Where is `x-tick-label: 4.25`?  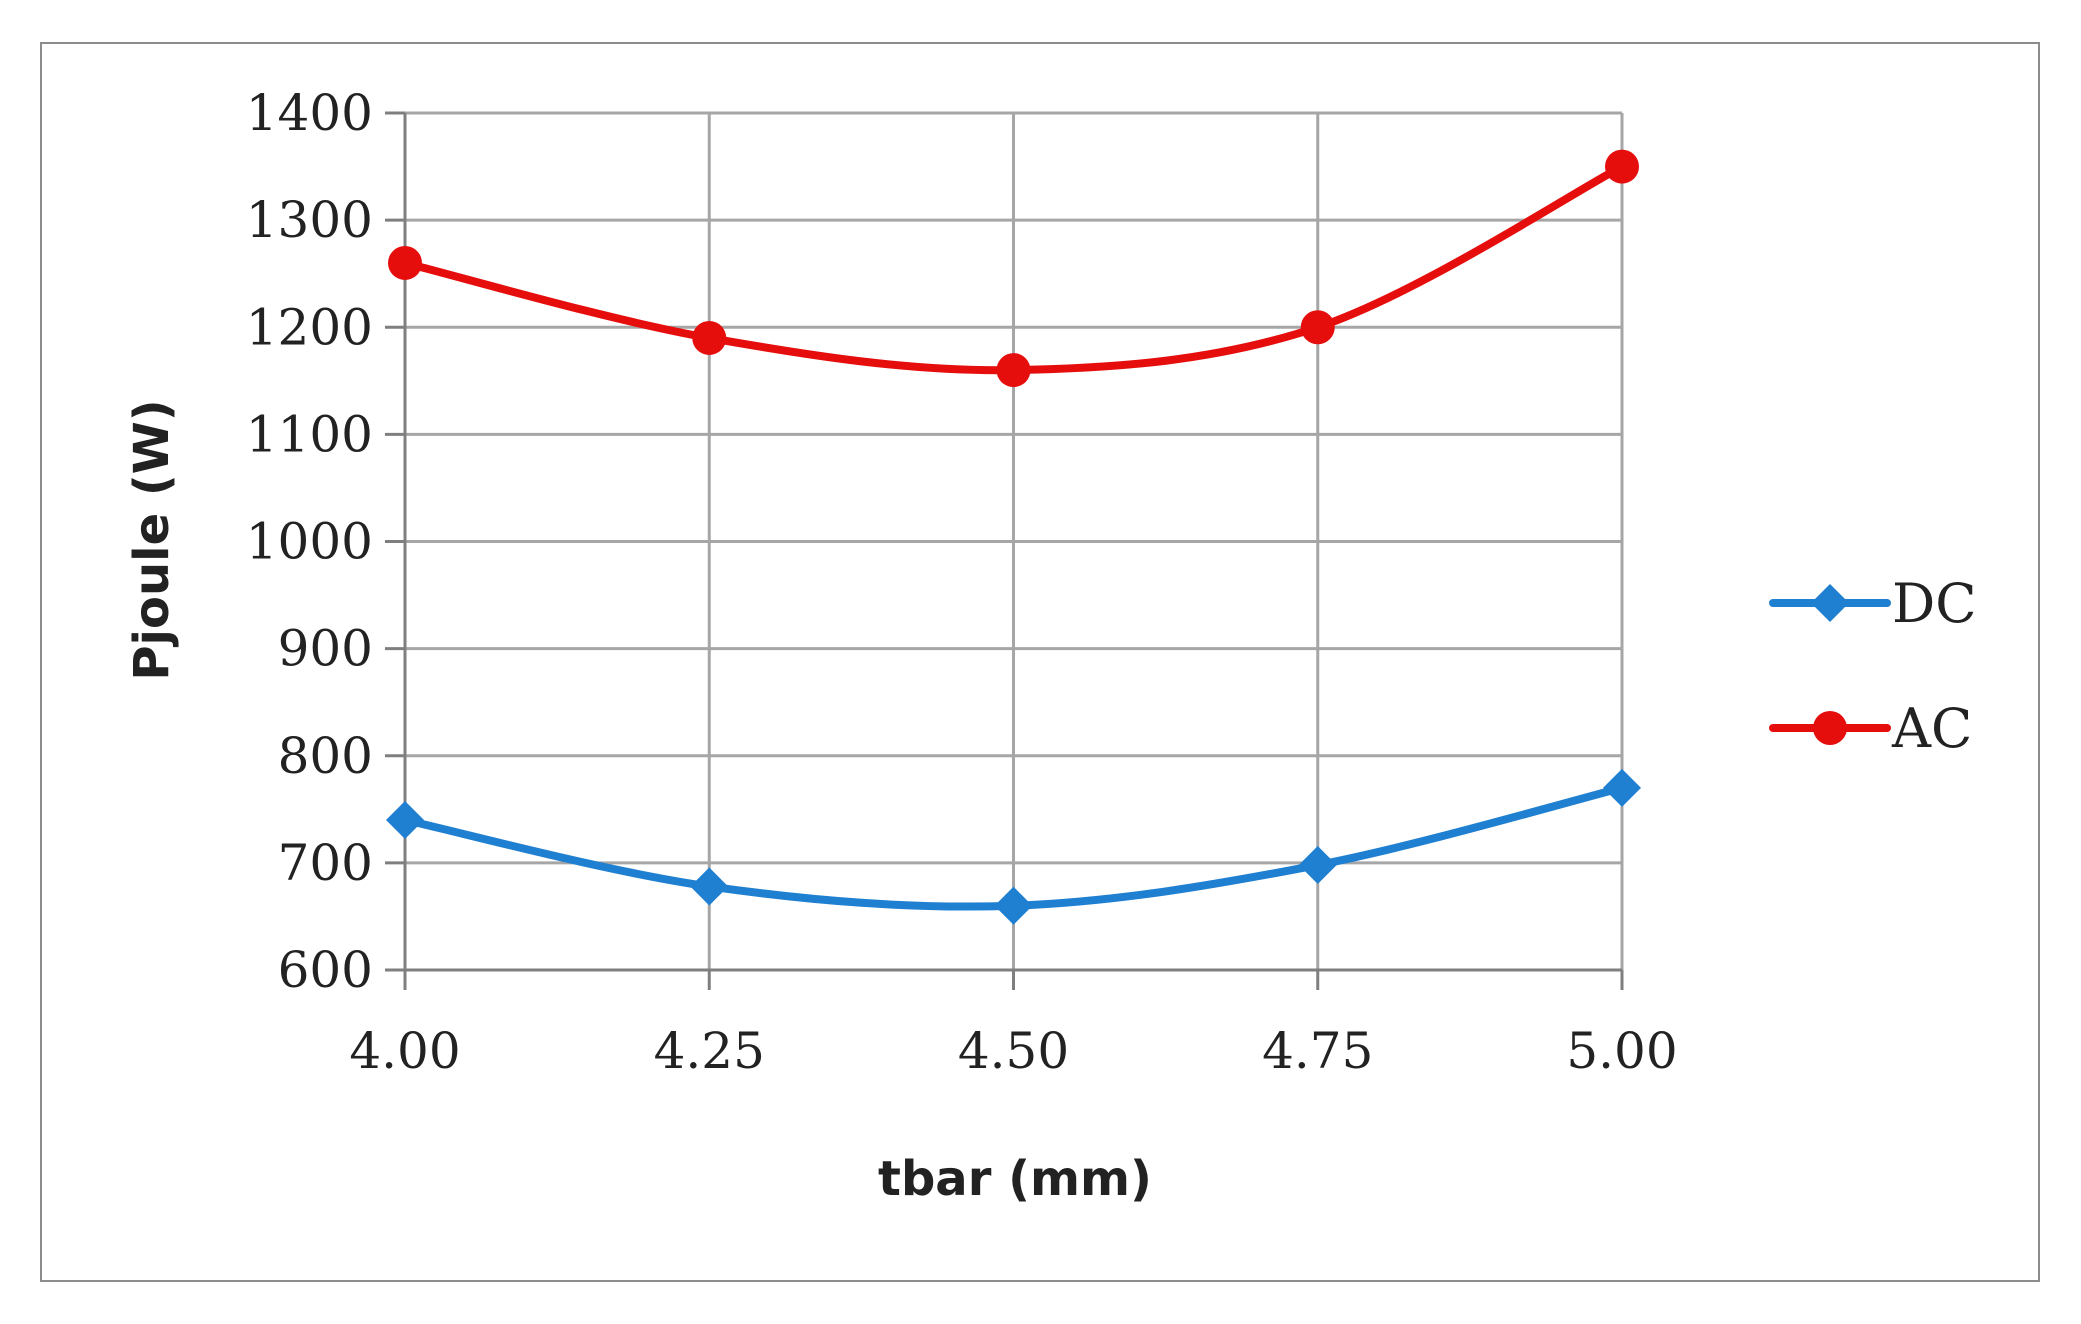 x-tick-label: 4.25 is located at coordinates (709, 1051).